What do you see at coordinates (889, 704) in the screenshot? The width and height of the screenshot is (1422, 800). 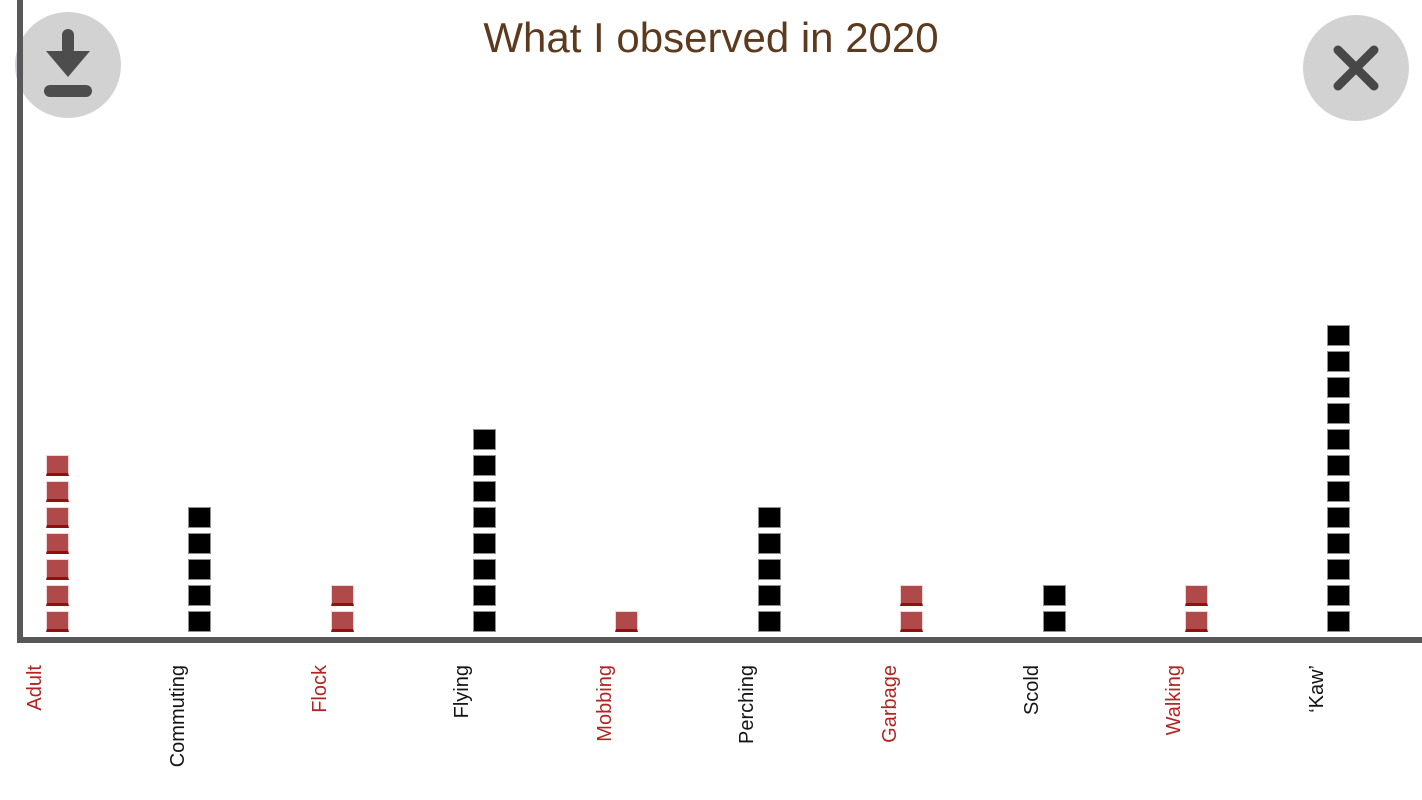 I see `x-axis-label: Garbage` at bounding box center [889, 704].